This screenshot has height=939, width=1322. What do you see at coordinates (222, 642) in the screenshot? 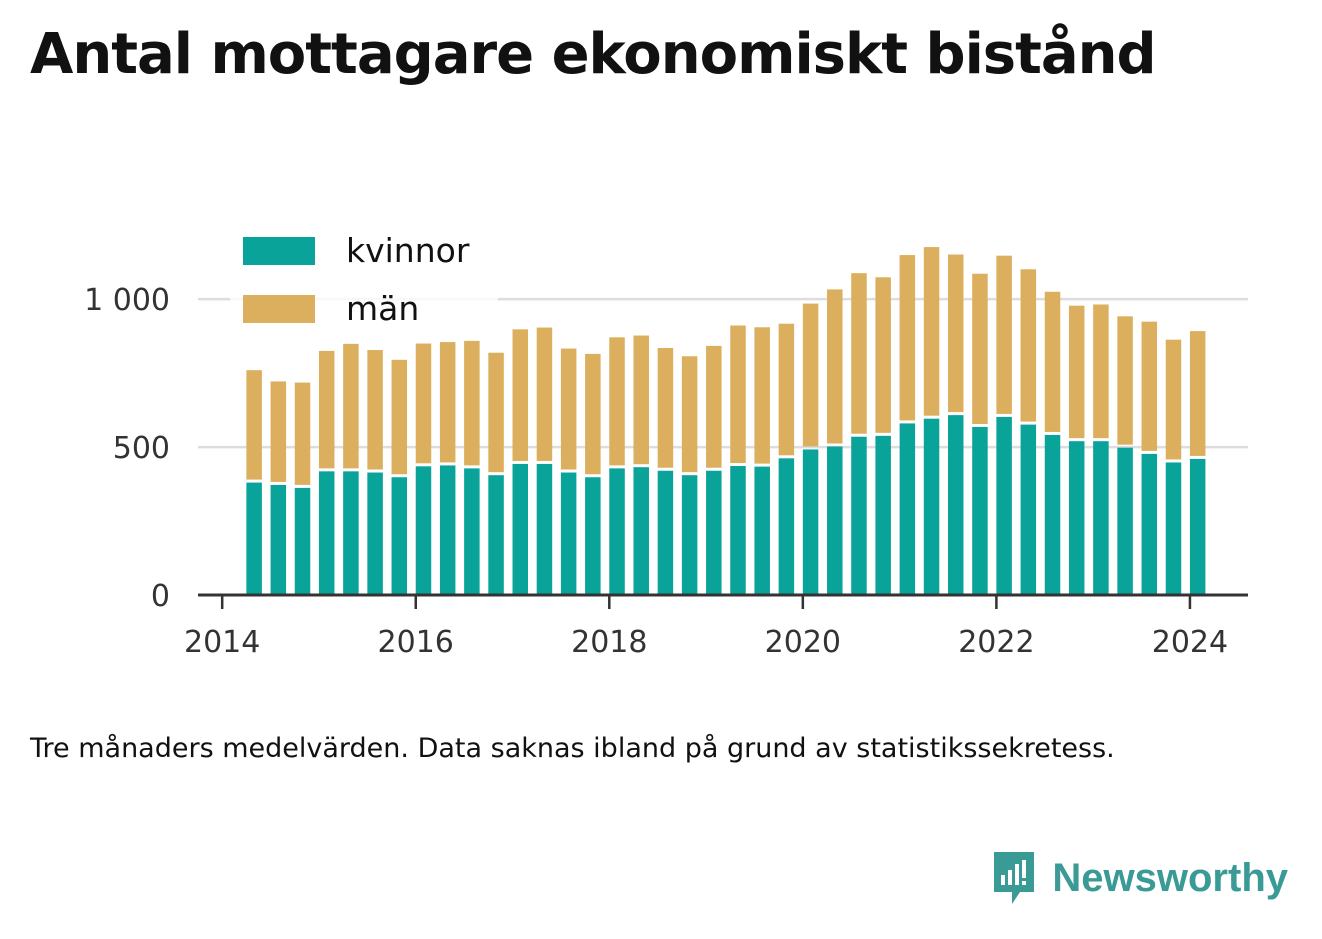
I see `x-tick-label: 2014` at bounding box center [222, 642].